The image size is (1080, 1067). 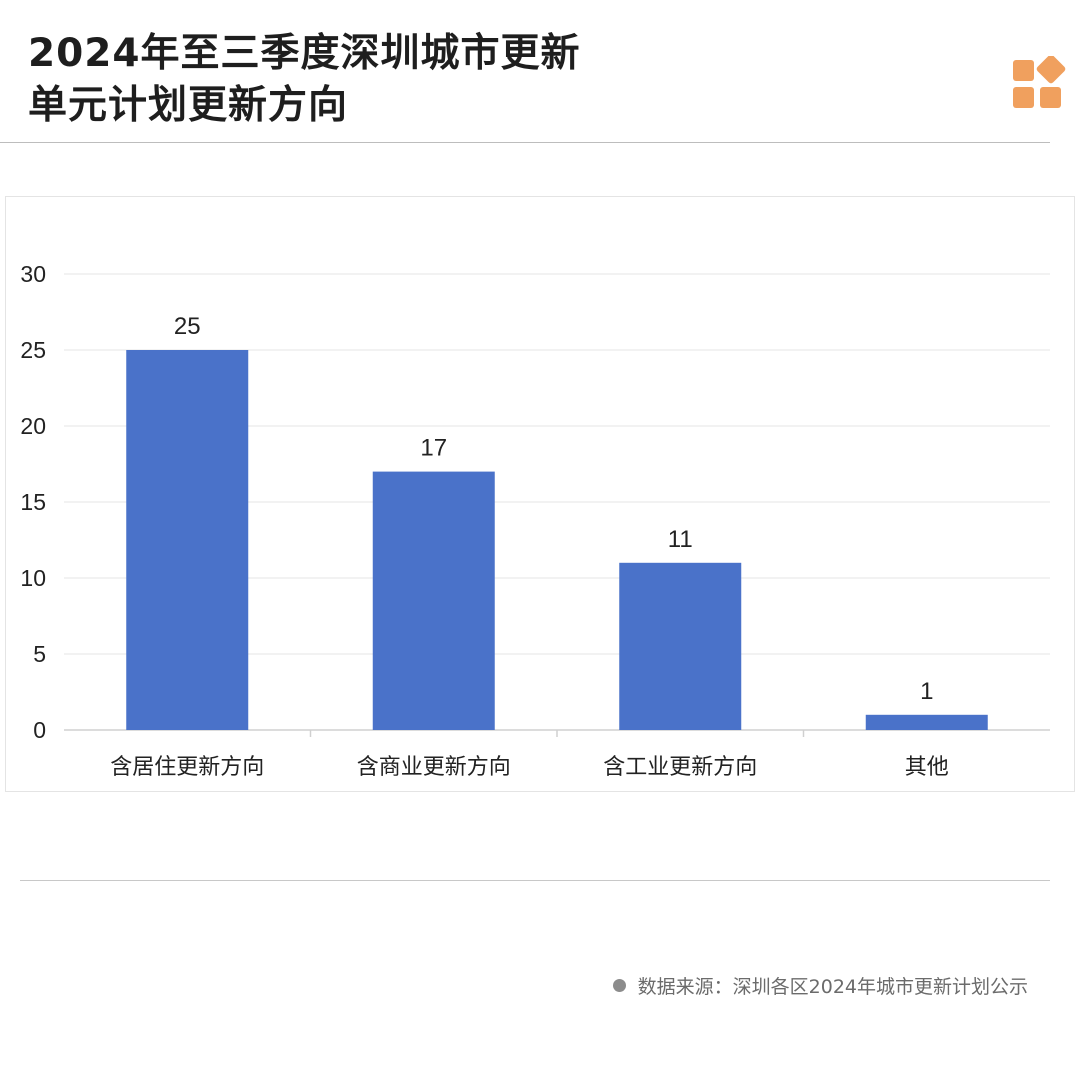 What do you see at coordinates (1039, 82) in the screenshot?
I see `brand-squares-icon` at bounding box center [1039, 82].